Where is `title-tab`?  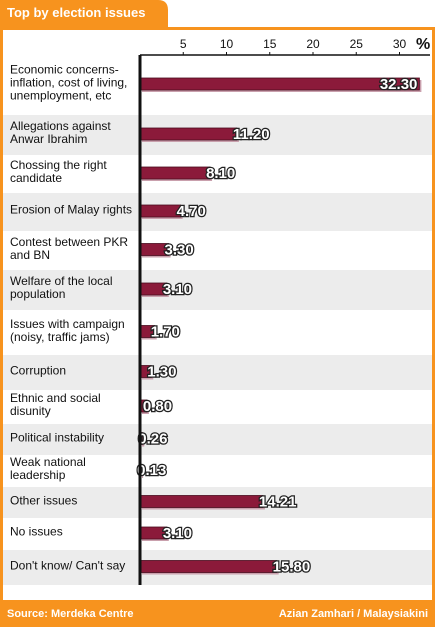
title-tab is located at coordinates (84, 15).